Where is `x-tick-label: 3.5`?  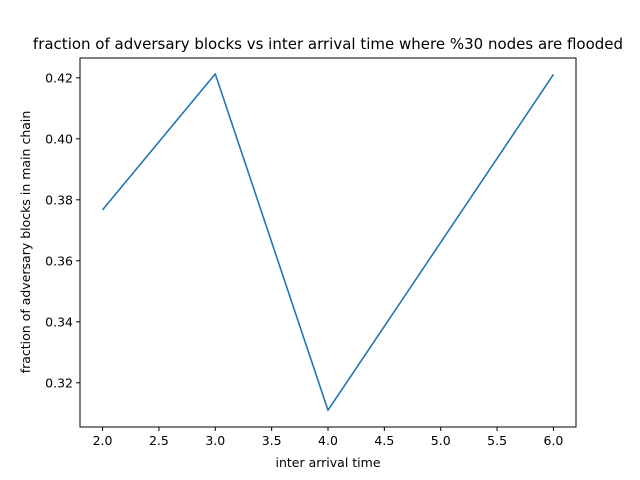
x-tick-label: 3.5 is located at coordinates (272, 440).